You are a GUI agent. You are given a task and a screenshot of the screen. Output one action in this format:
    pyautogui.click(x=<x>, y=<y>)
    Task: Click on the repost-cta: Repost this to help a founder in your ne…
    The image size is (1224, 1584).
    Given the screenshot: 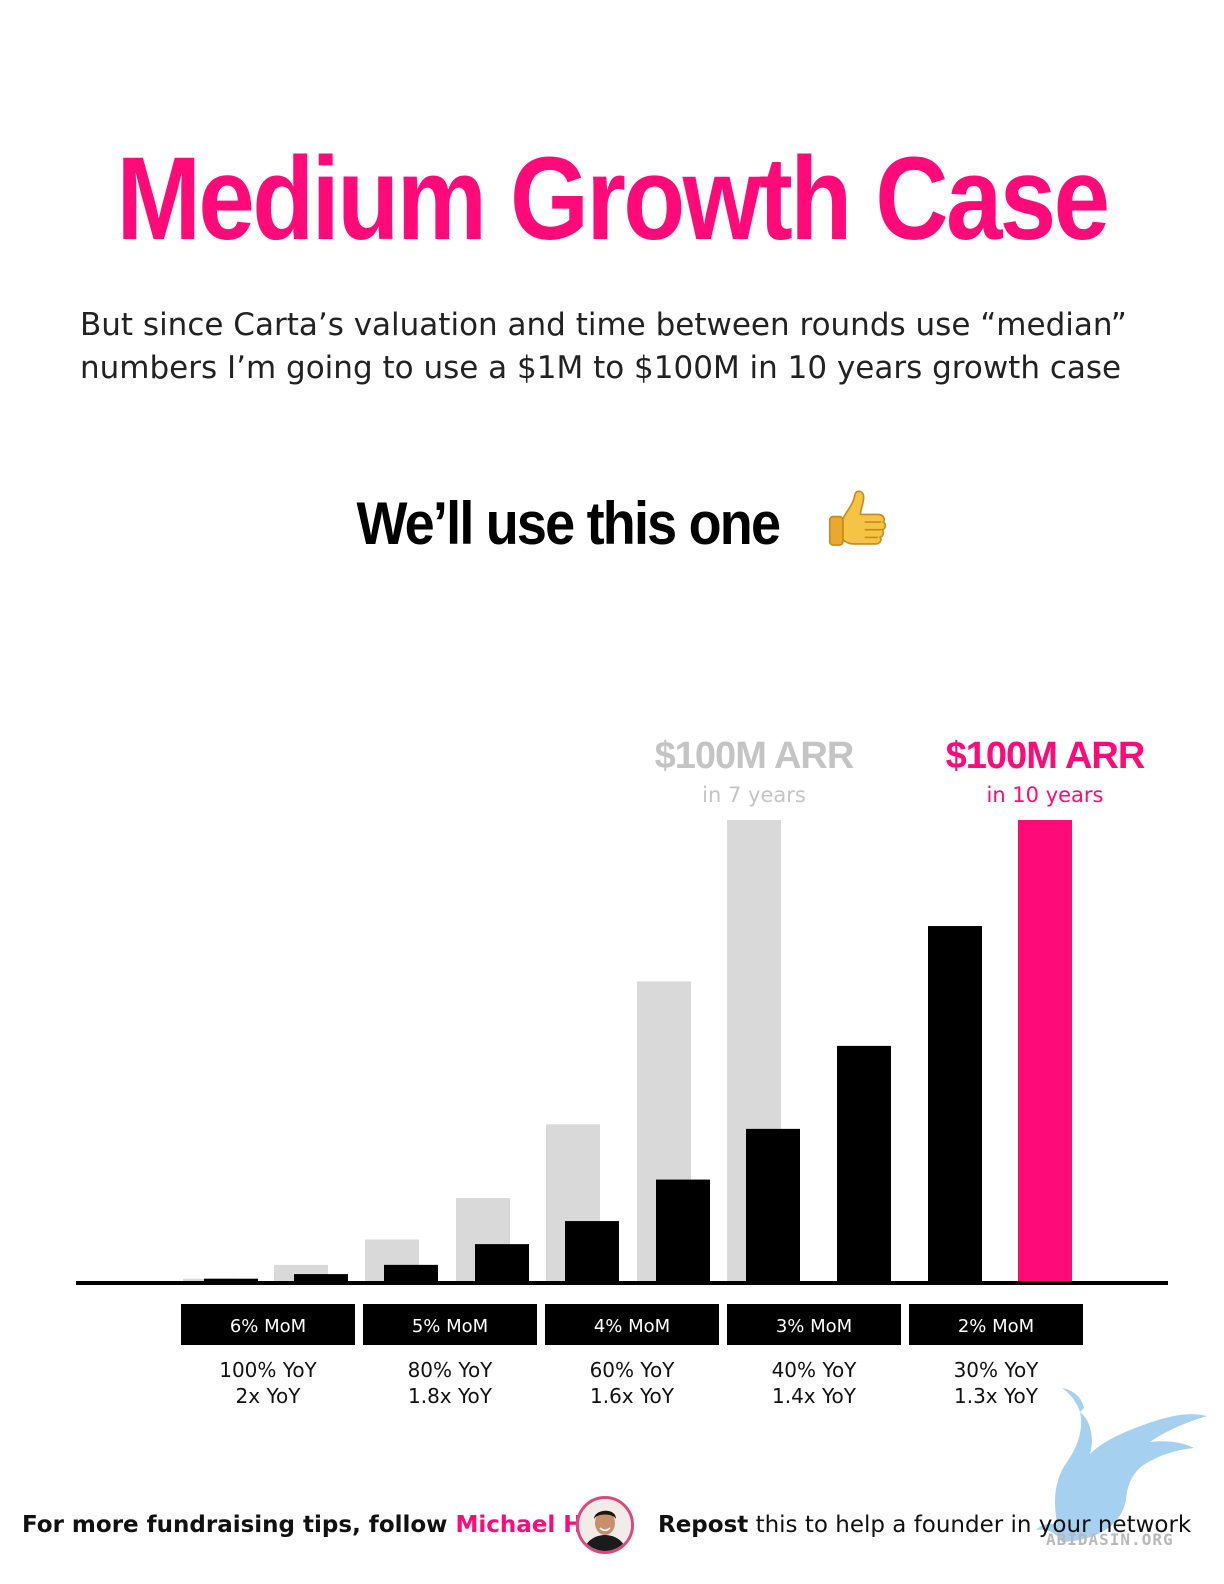 What is the action you would take?
    pyautogui.click(x=924, y=1525)
    